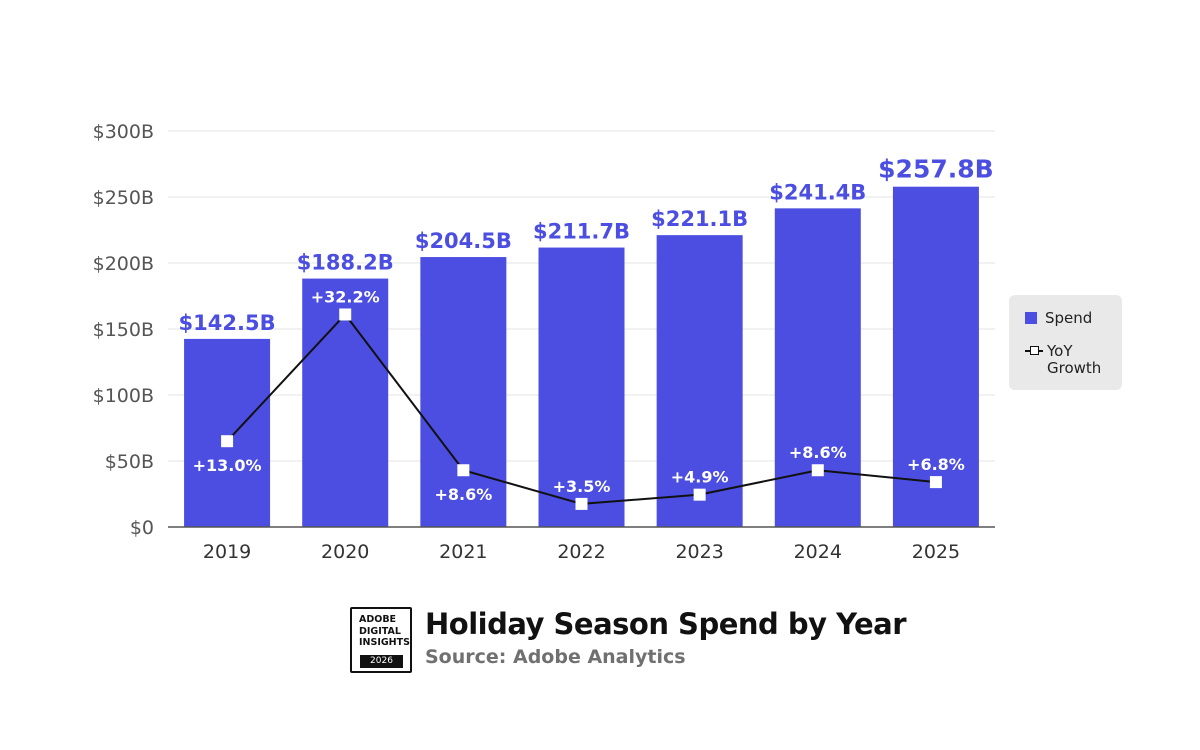 The height and width of the screenshot is (750, 1200). Describe the element at coordinates (582, 486) in the screenshot. I see `growth-label: +3.5%` at that location.